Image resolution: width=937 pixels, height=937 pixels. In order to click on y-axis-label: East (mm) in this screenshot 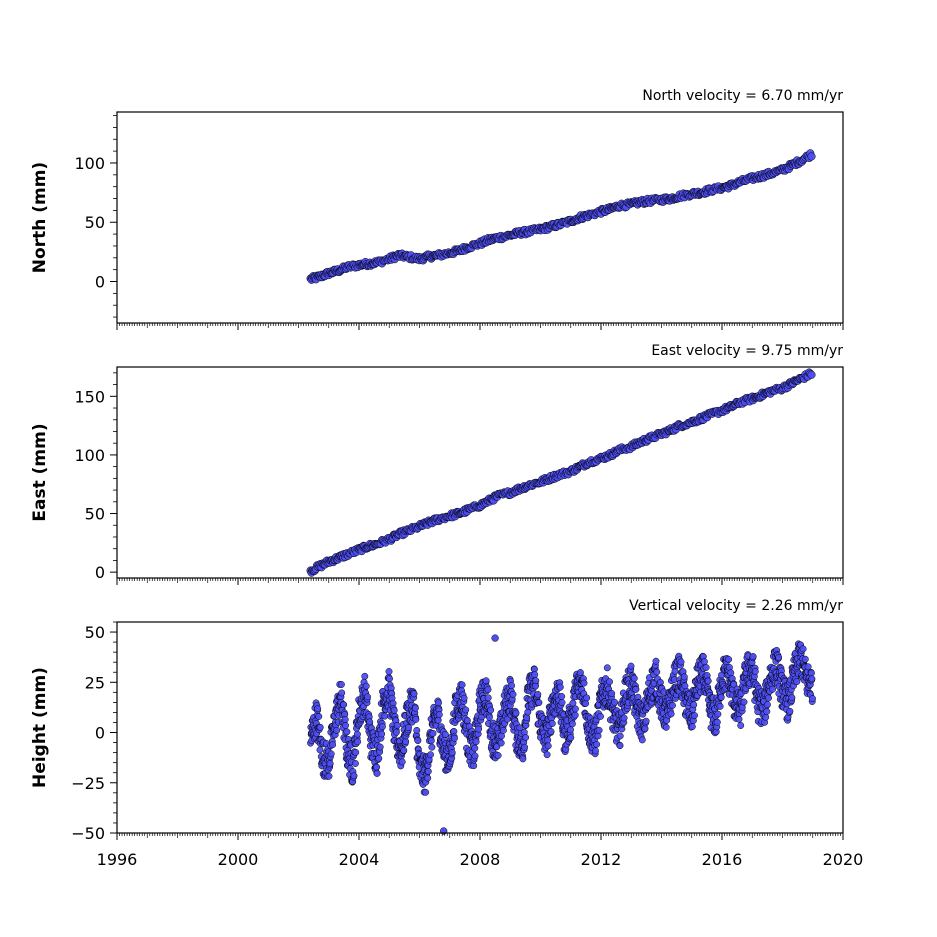, I will do `click(40, 472)`.